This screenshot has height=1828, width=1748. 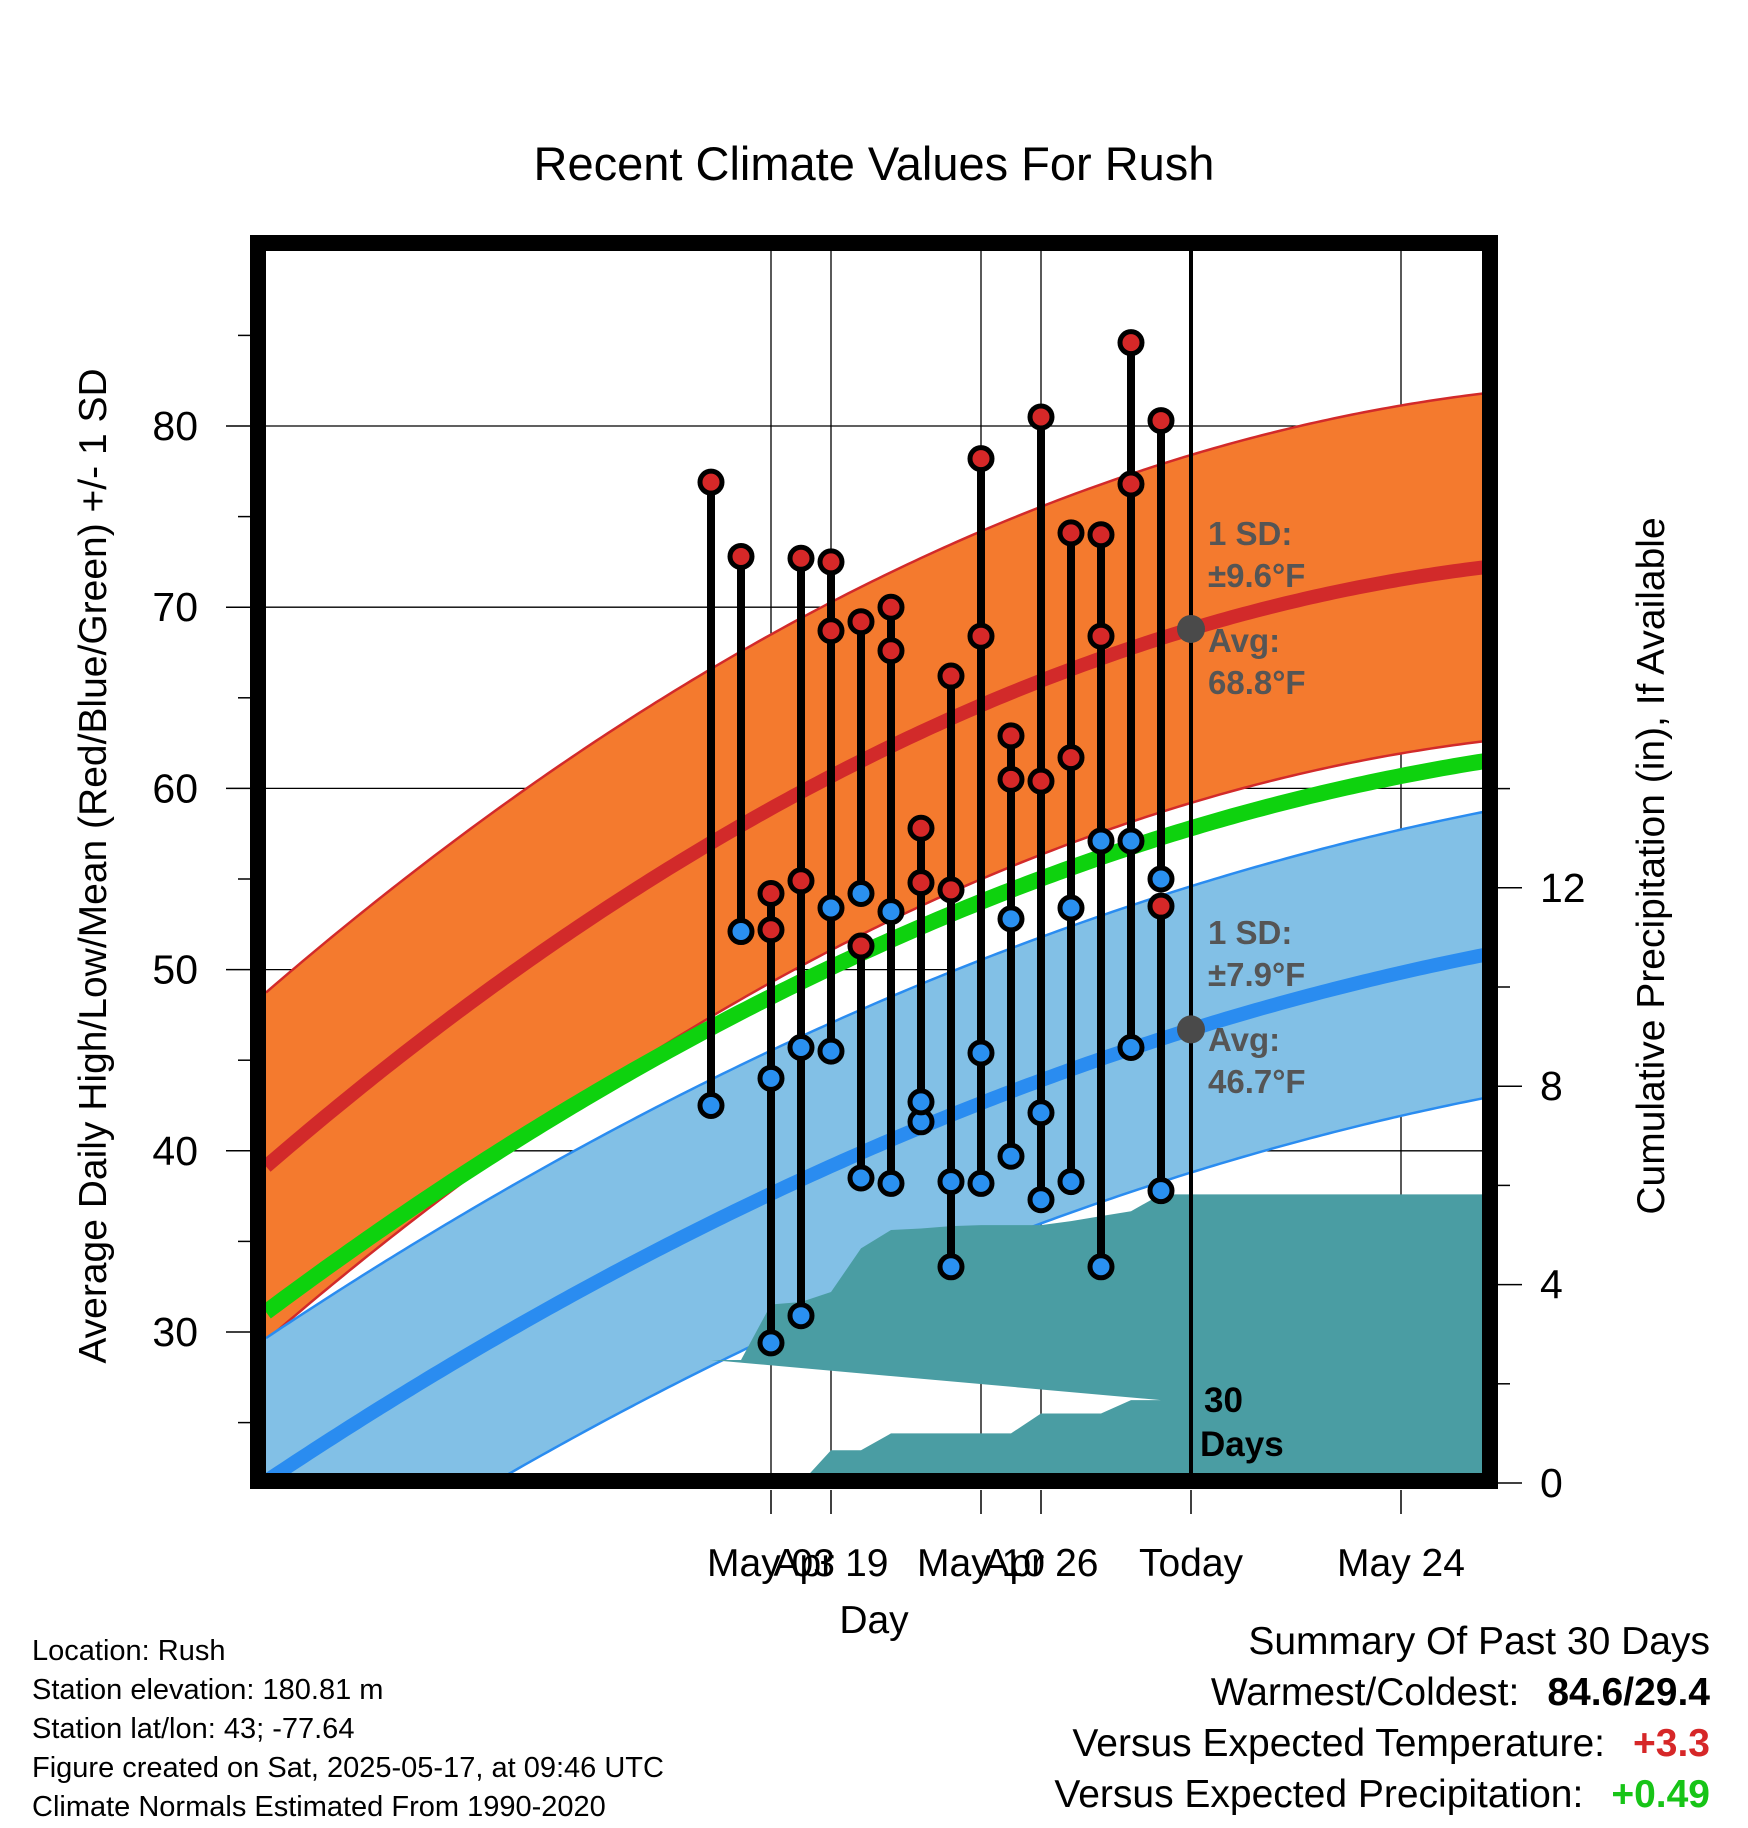 What do you see at coordinates (1256, 974) in the screenshot?
I see `low-sd-annotation-line: ±7.9°F` at bounding box center [1256, 974].